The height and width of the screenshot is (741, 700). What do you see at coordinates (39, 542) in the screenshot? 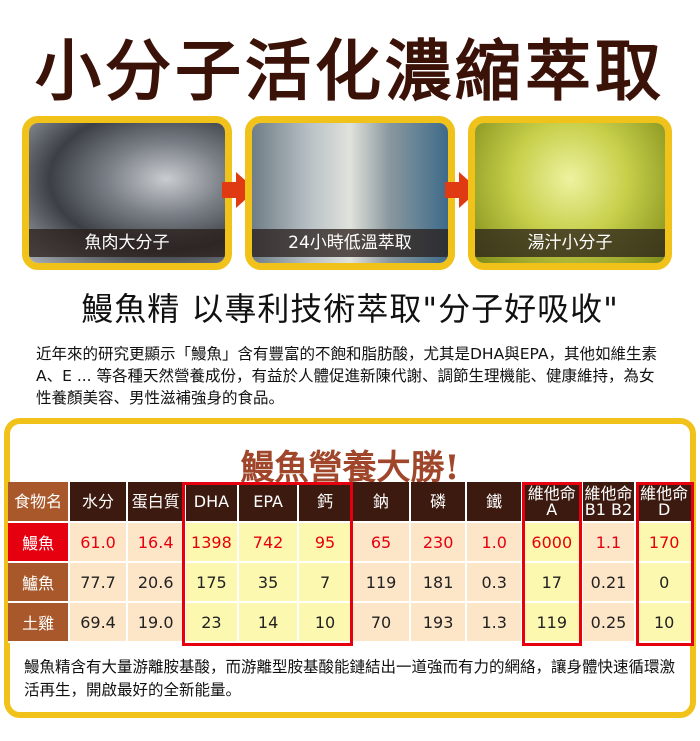
I see `food-name-cell: 鰻魚` at bounding box center [39, 542].